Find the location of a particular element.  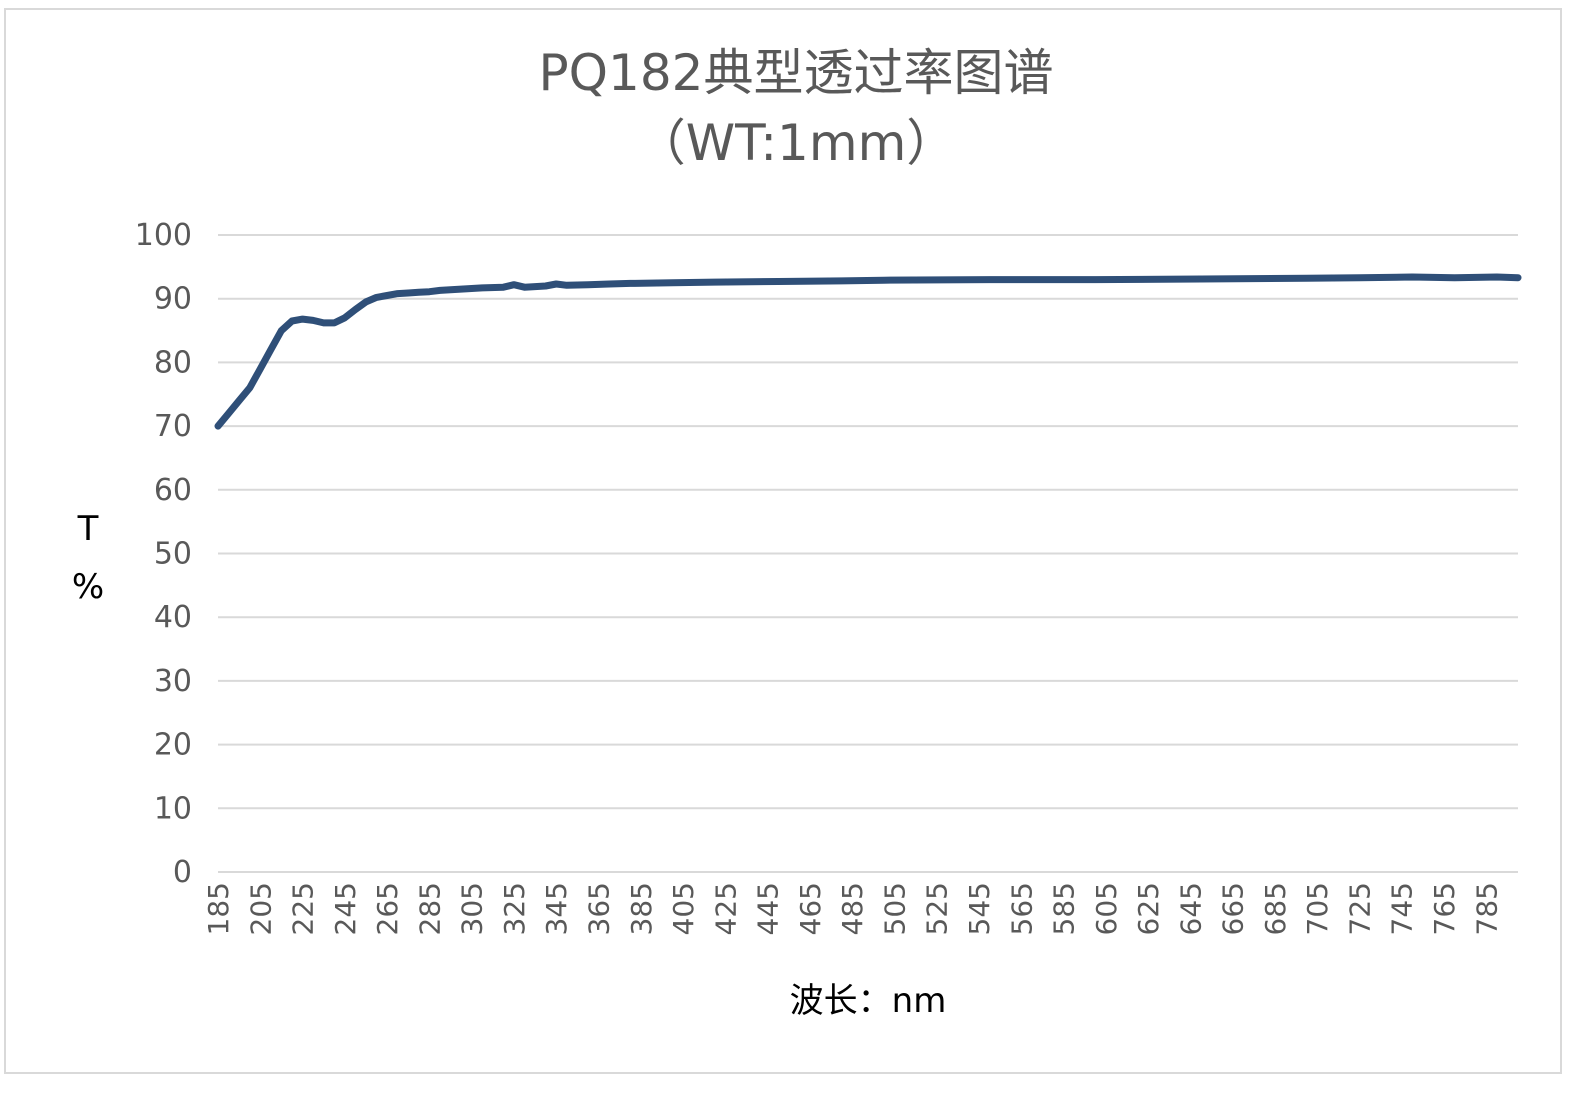

x-tick-label: 565 is located at coordinates (1021, 908).